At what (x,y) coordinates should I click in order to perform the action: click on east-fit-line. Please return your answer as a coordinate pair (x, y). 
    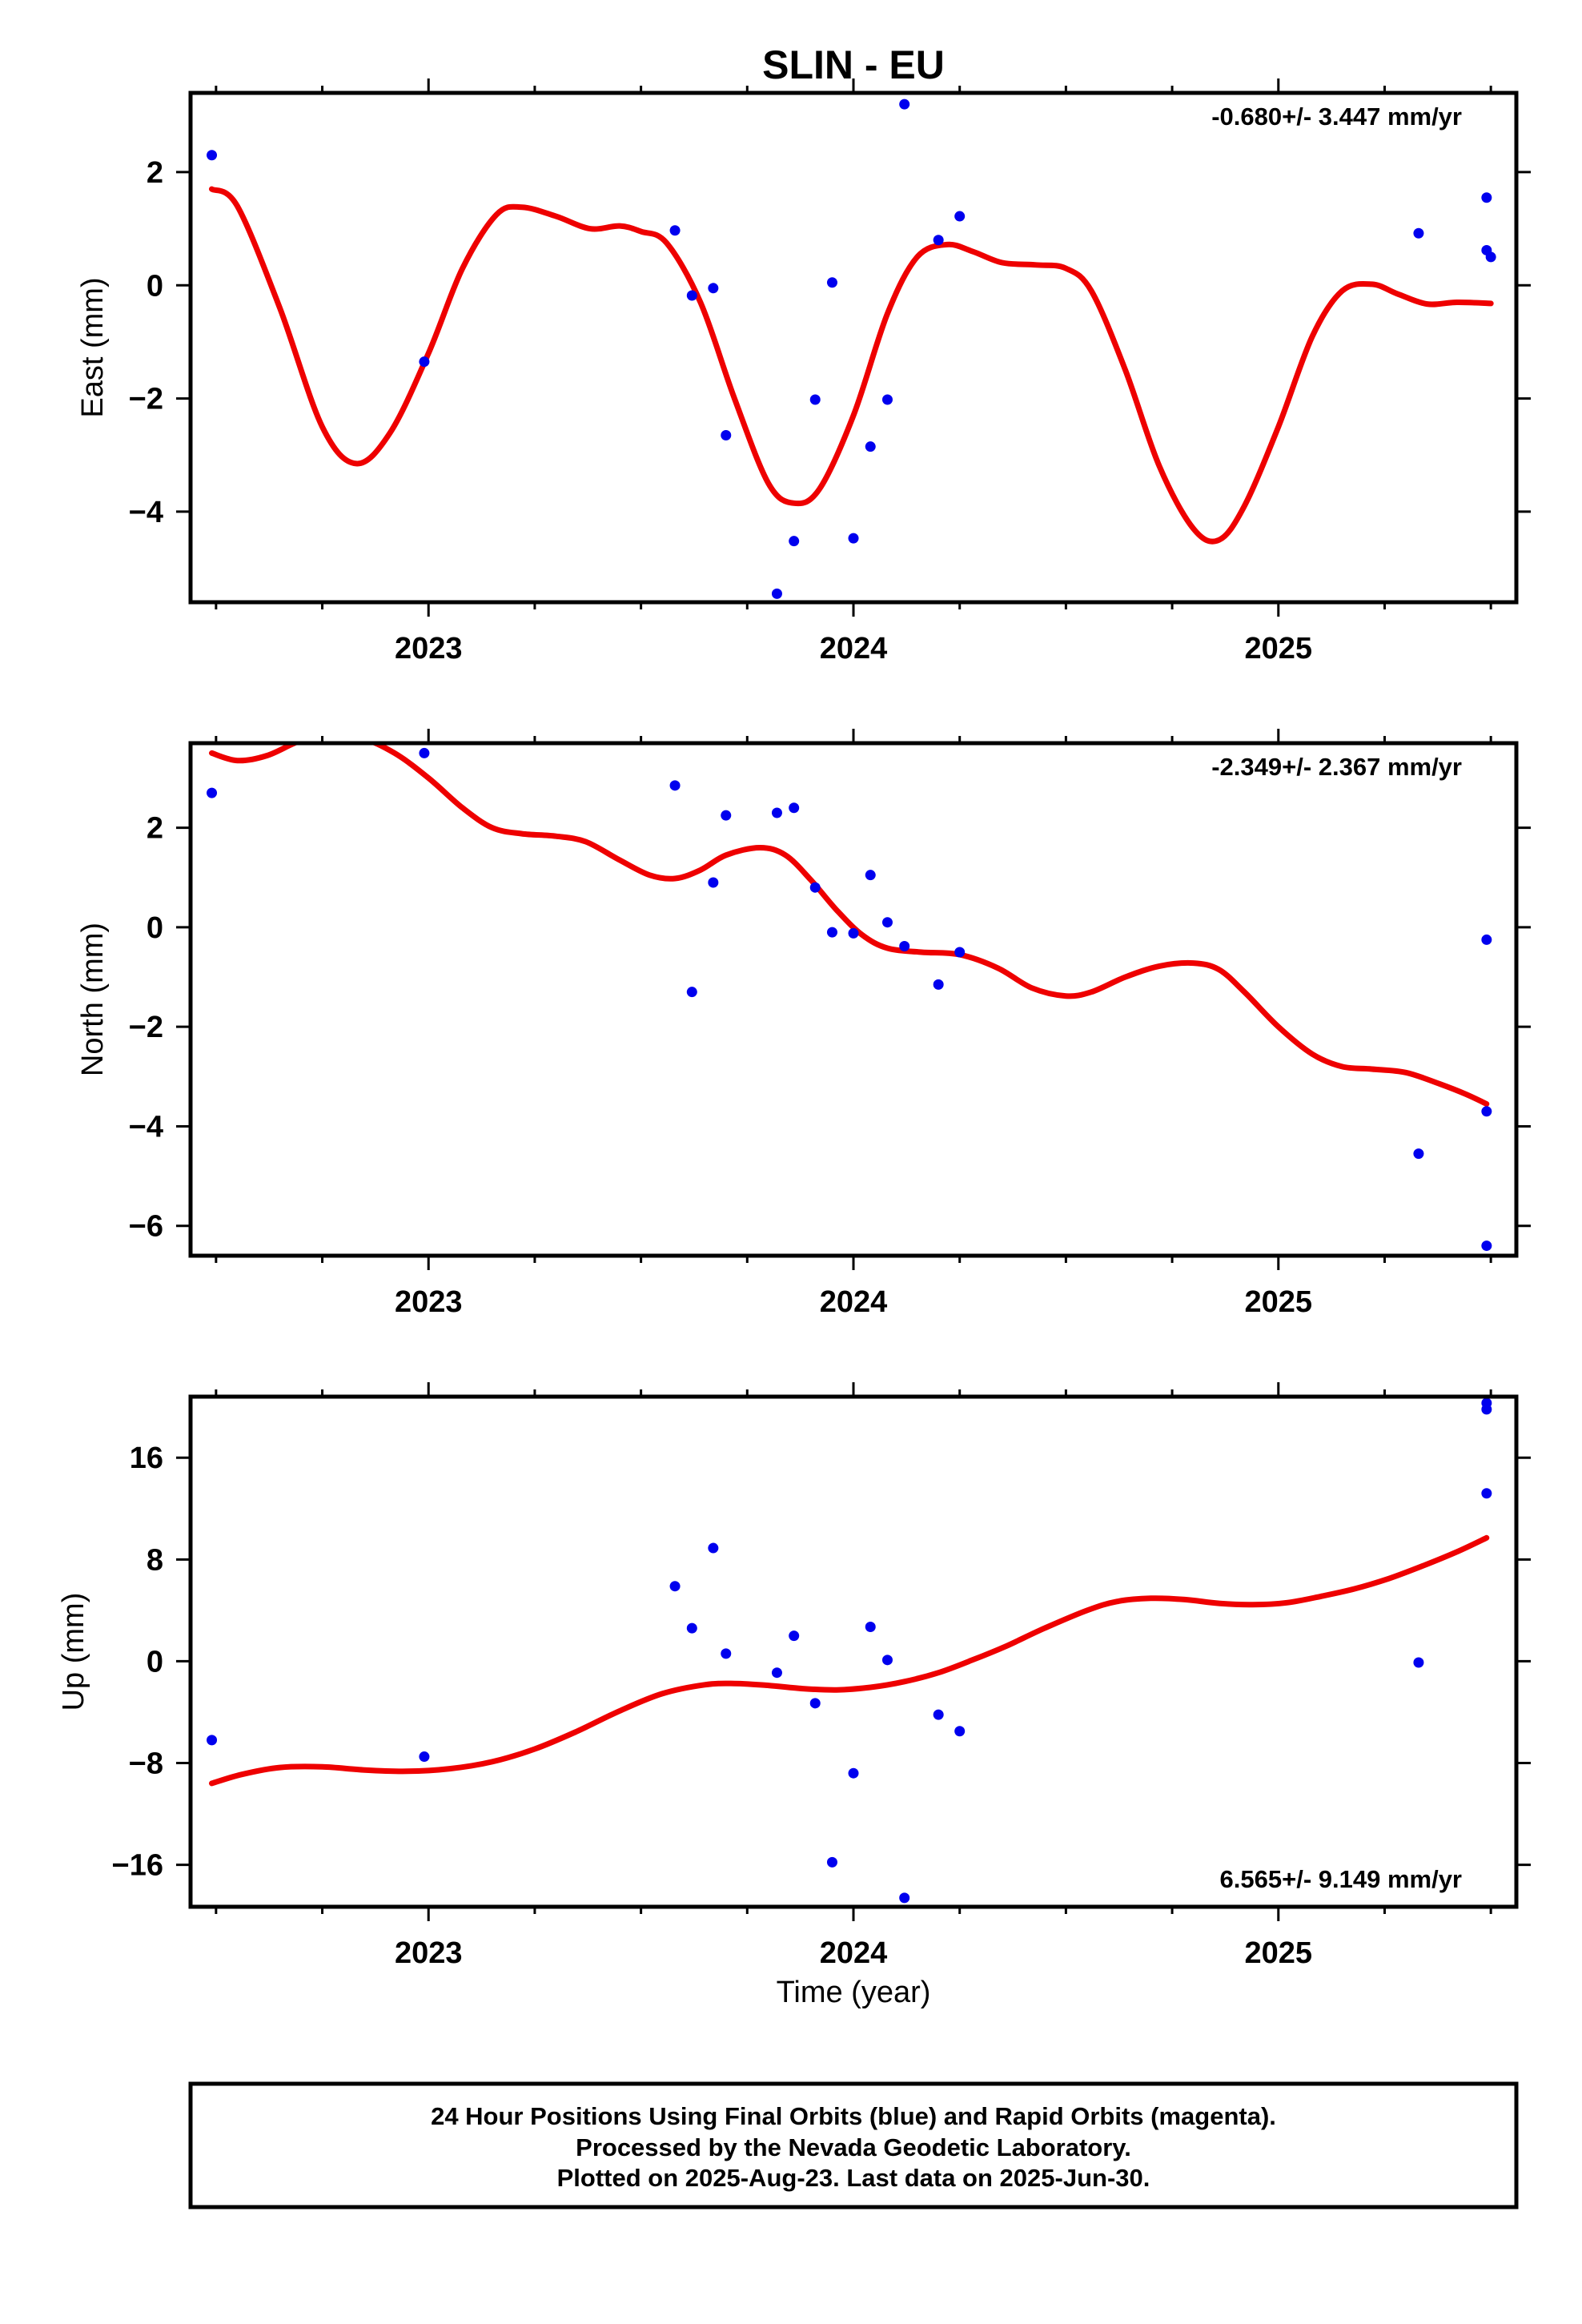
    Looking at the image, I should click on (851, 366).